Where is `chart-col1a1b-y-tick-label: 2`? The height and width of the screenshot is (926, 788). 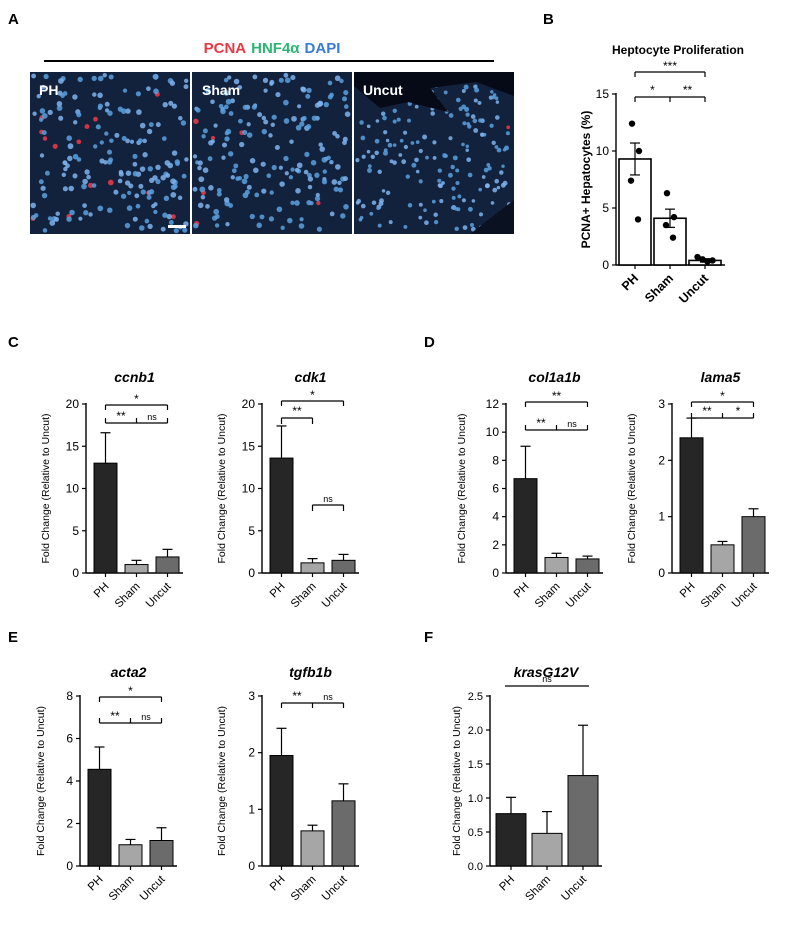 chart-col1a1b-y-tick-label: 2 is located at coordinates (495, 545).